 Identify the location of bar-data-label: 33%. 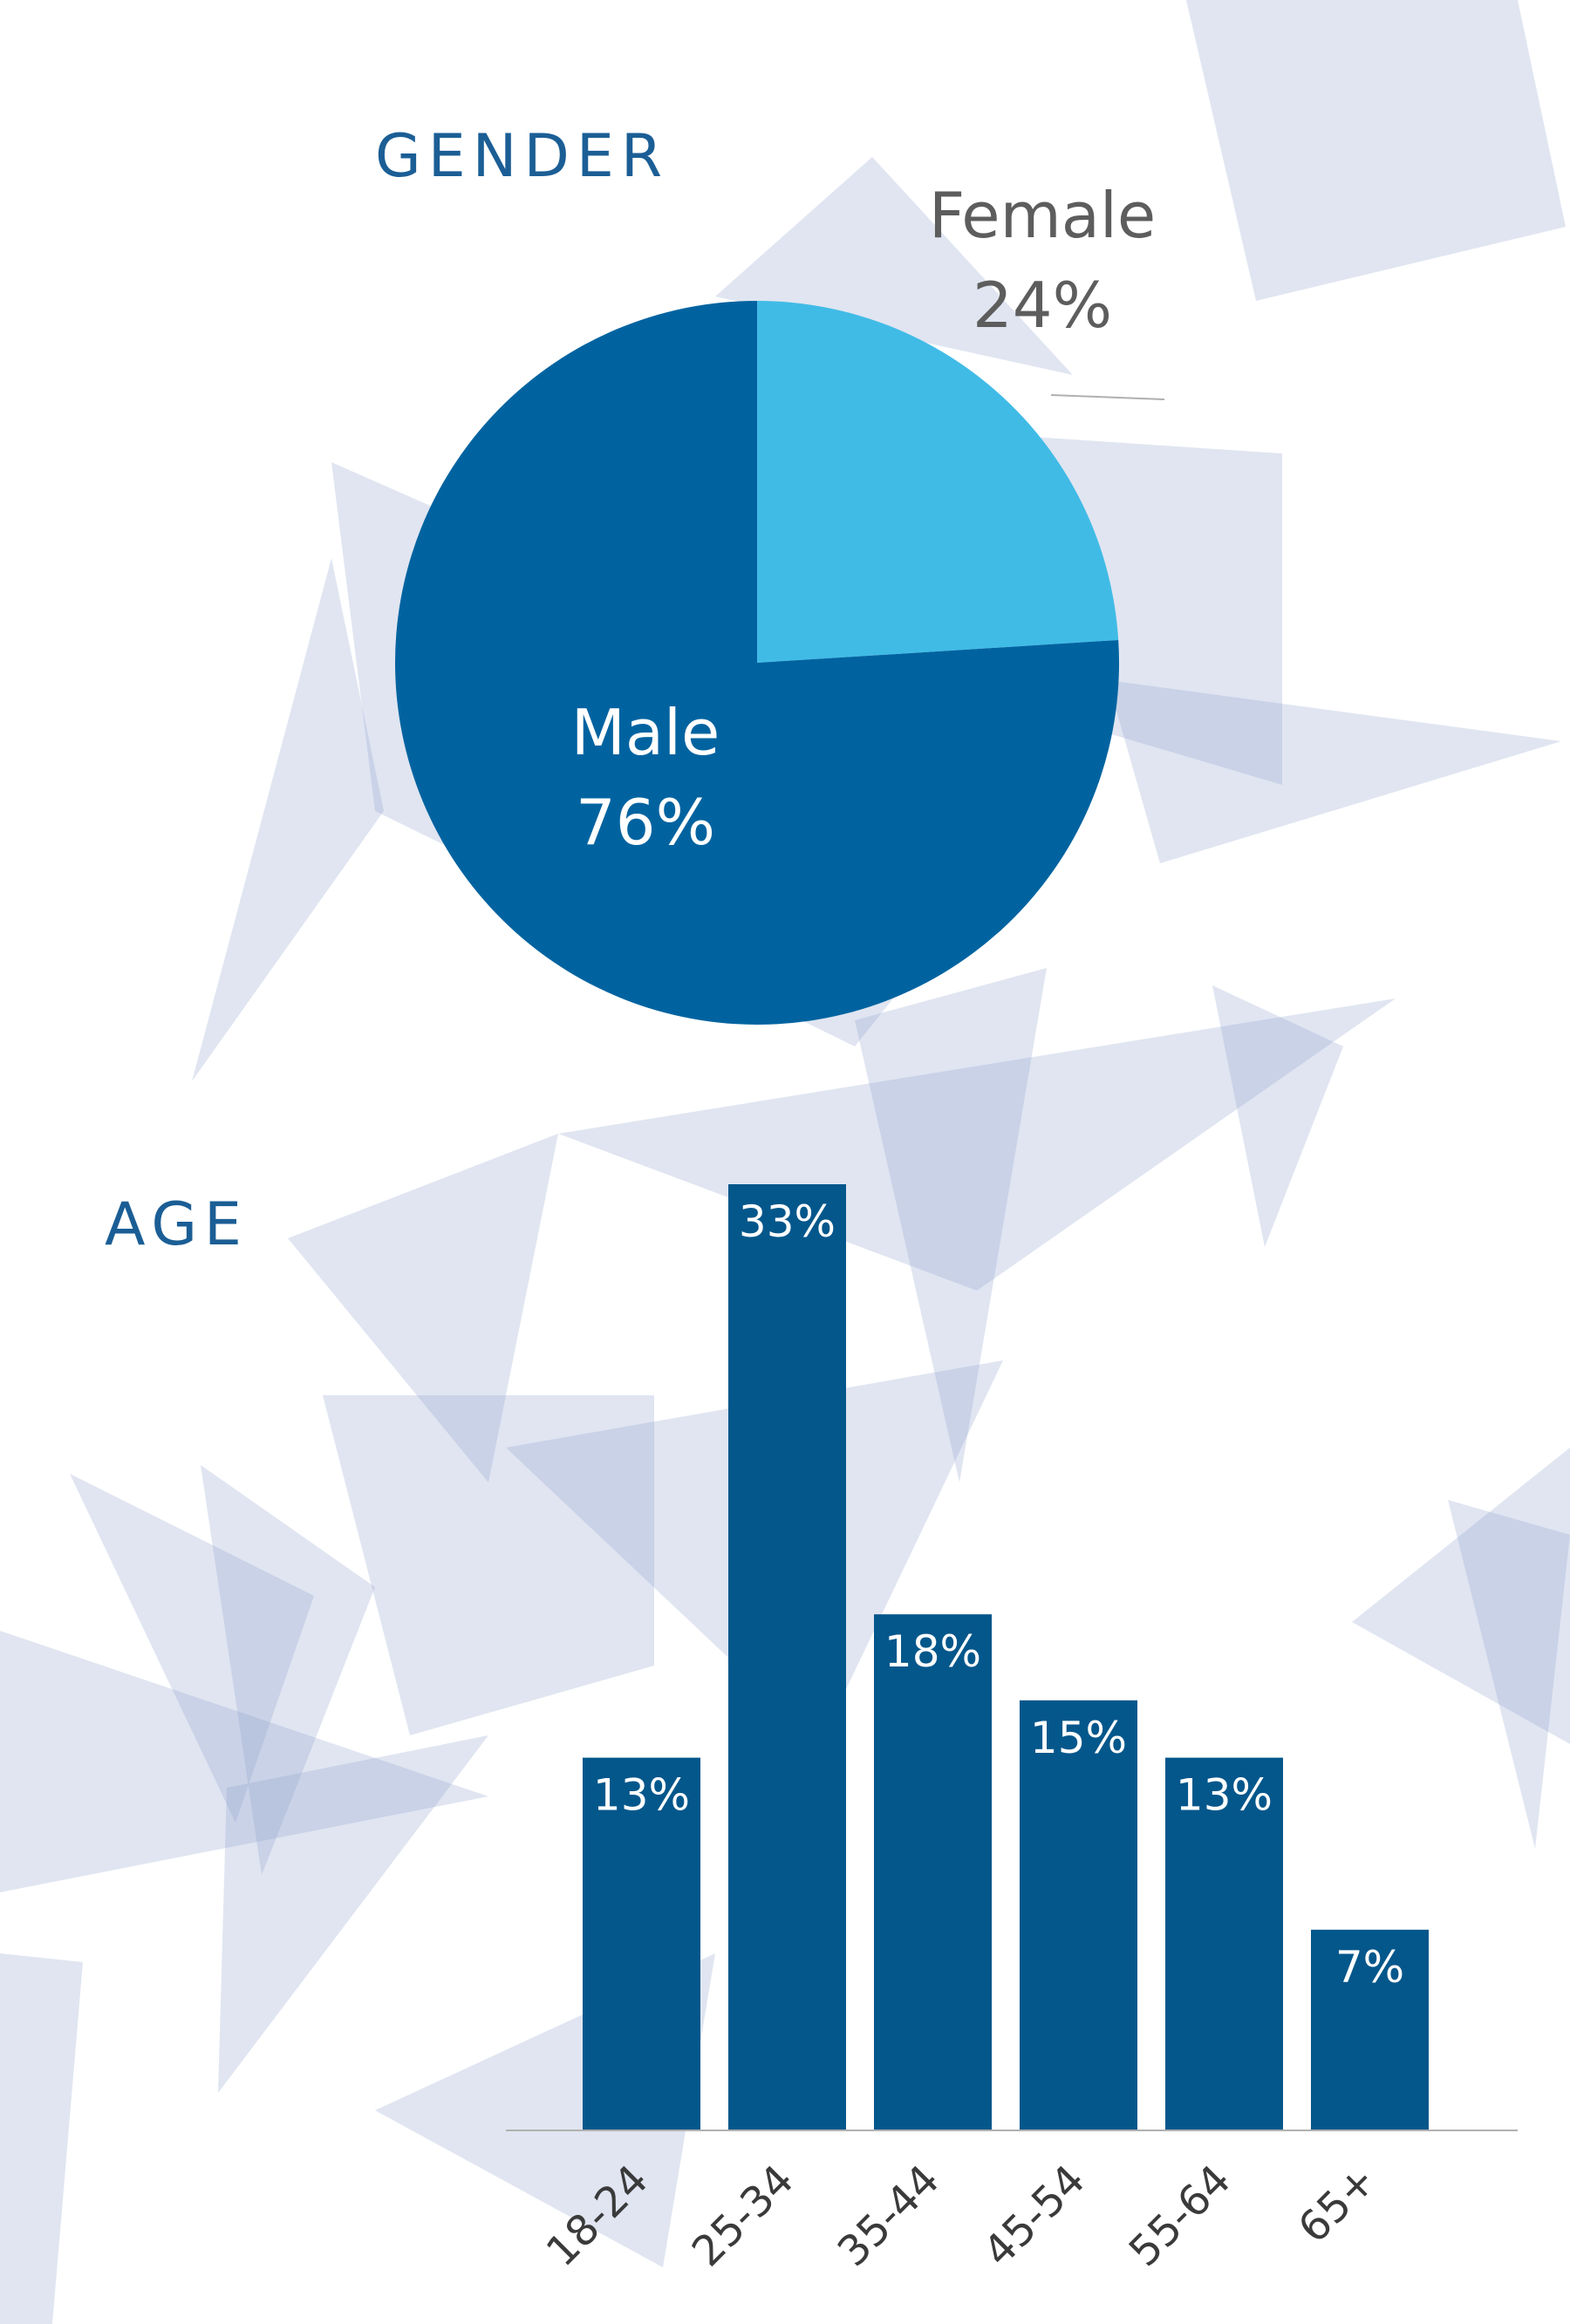
(787, 1221).